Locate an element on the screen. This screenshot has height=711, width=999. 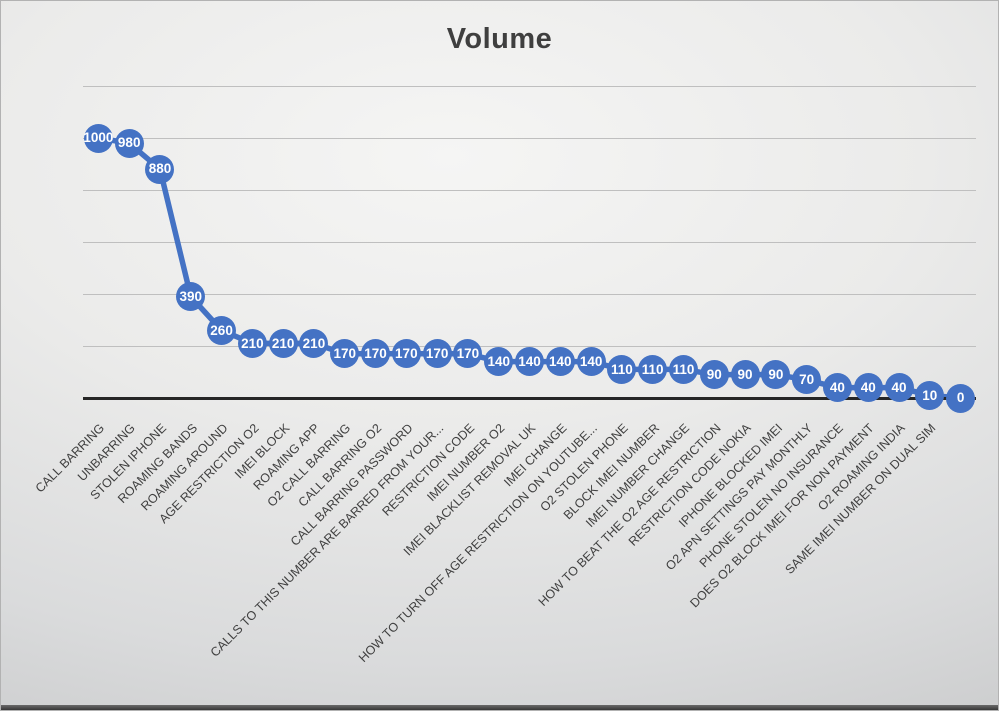
data-point-label: 10 is located at coordinates (930, 395).